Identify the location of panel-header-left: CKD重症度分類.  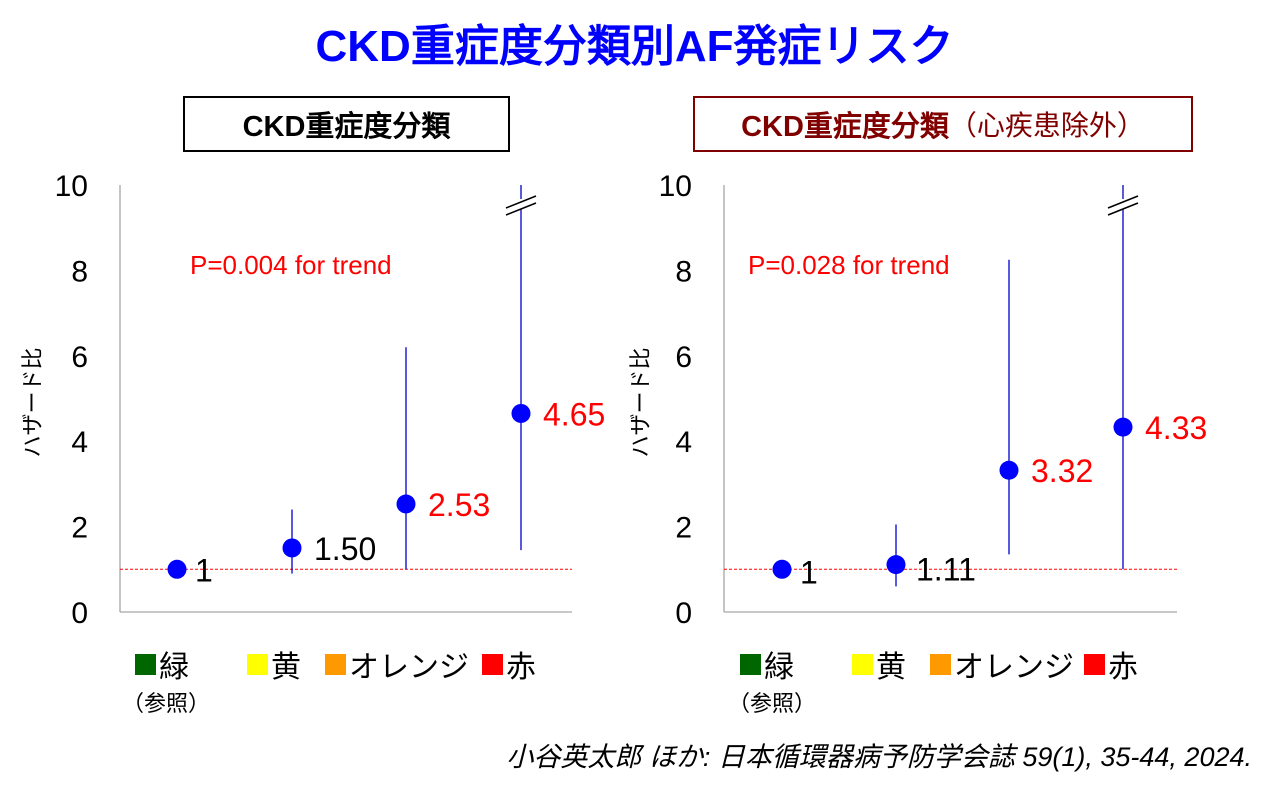
(346, 124).